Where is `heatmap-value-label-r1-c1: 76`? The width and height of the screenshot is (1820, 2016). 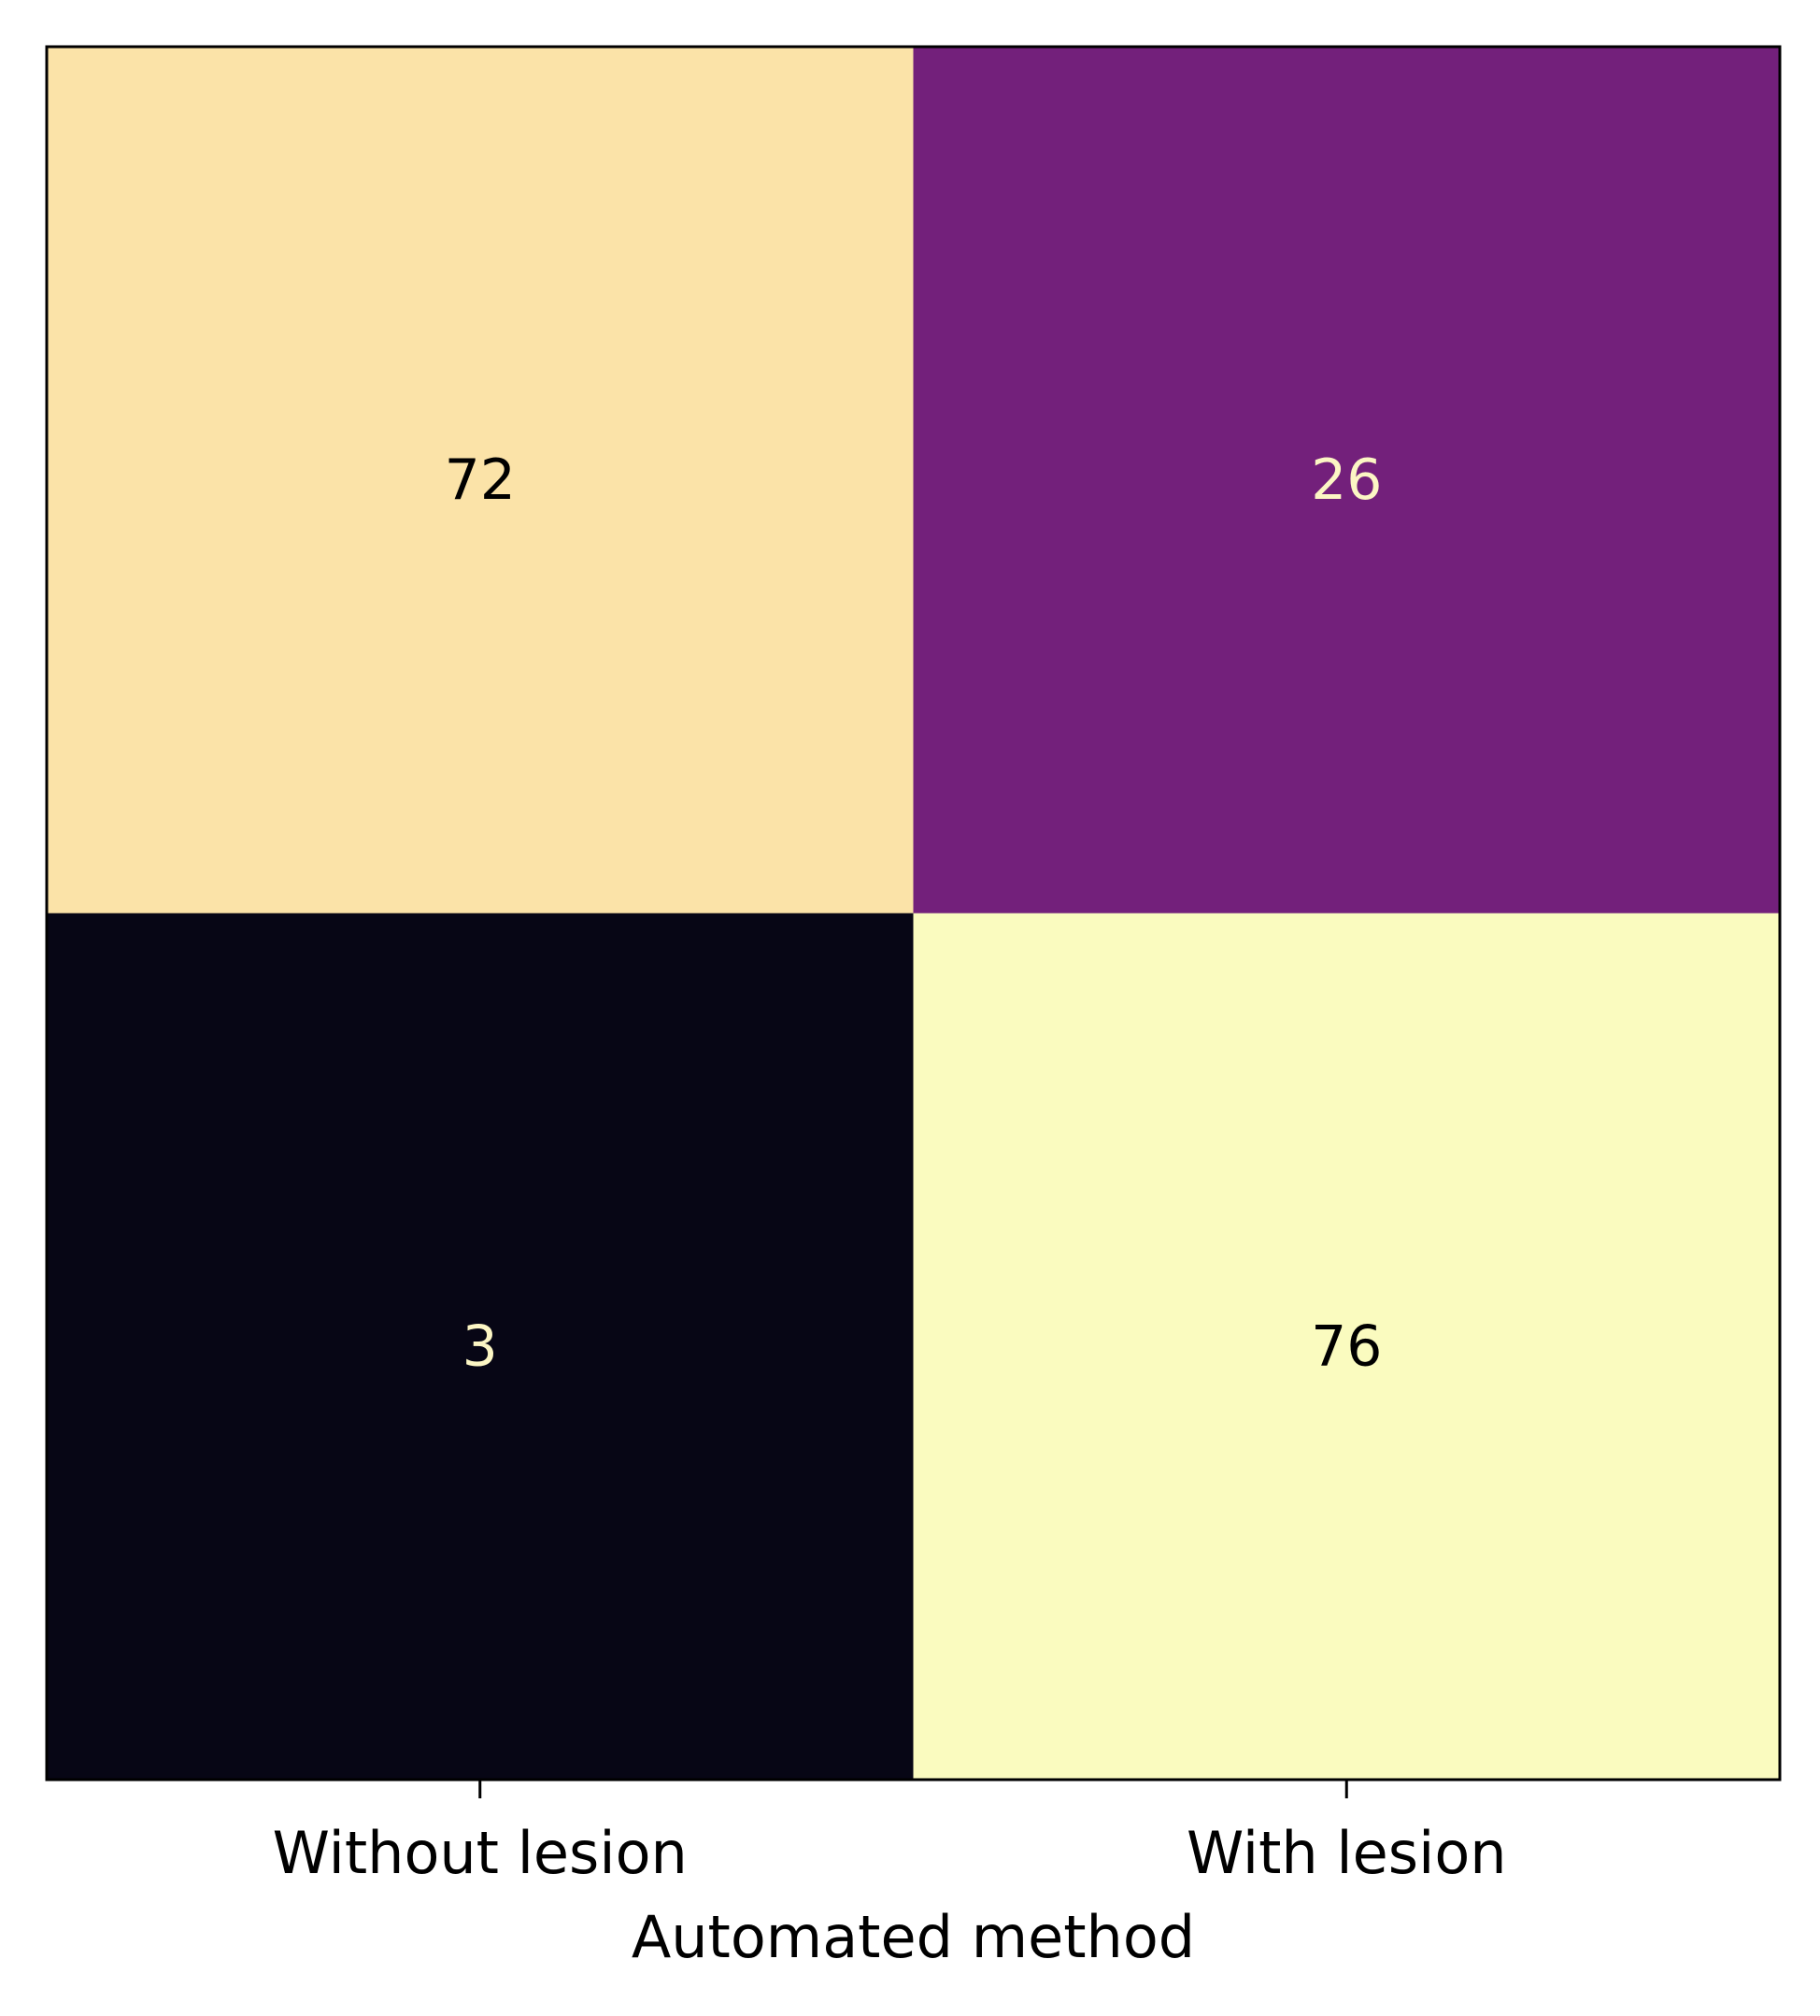
heatmap-value-label-r1-c1: 76 is located at coordinates (1346, 1346).